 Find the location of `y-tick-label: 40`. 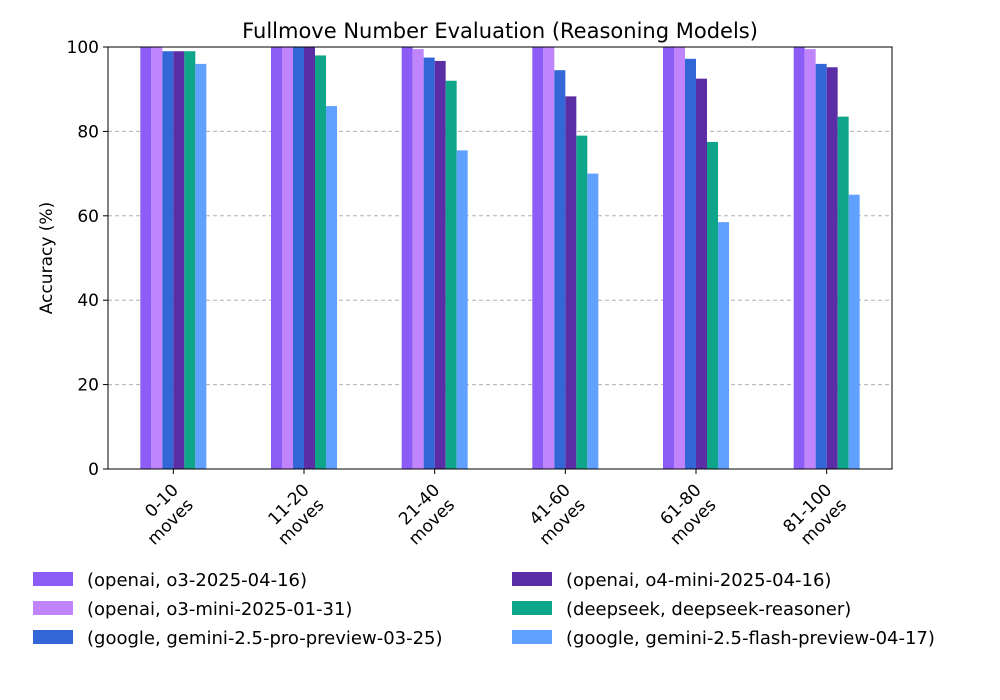

y-tick-label: 40 is located at coordinates (88, 301).